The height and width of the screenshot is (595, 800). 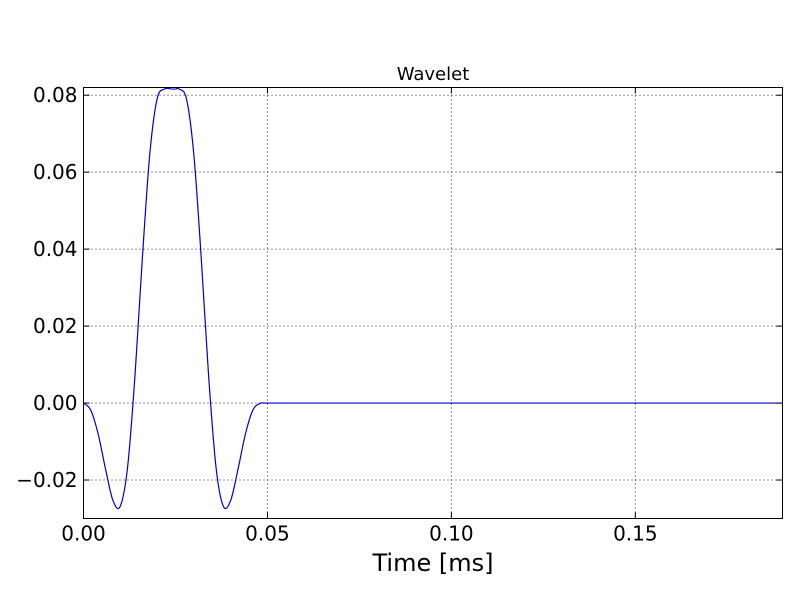 I want to click on y-tick-label: 0.04, so click(x=55, y=249).